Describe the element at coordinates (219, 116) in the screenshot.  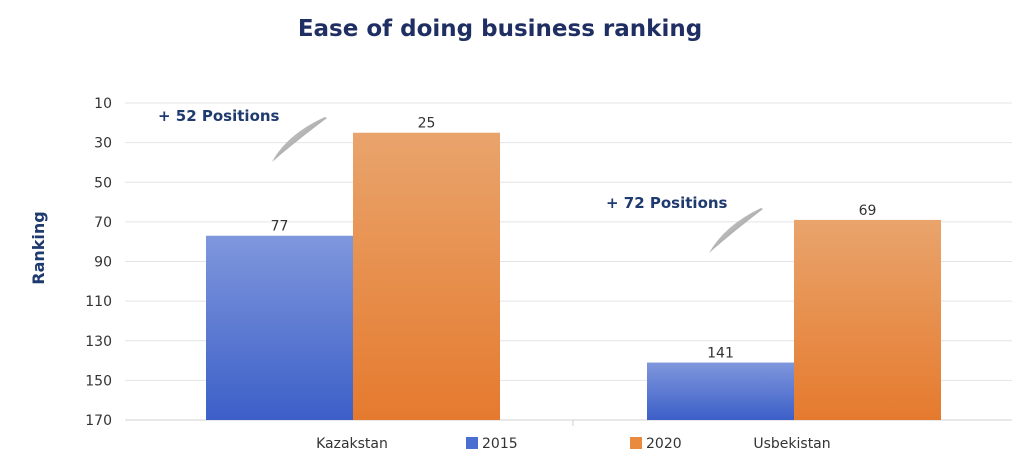
I see `annotation-label: + 52 Positions` at that location.